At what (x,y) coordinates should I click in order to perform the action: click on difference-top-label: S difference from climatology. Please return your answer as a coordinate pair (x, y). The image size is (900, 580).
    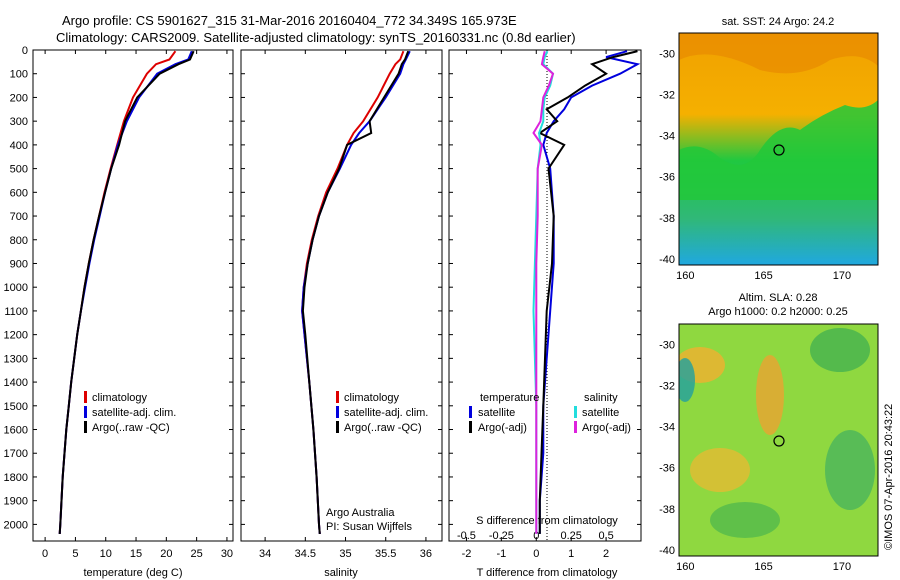
    Looking at the image, I should click on (547, 521).